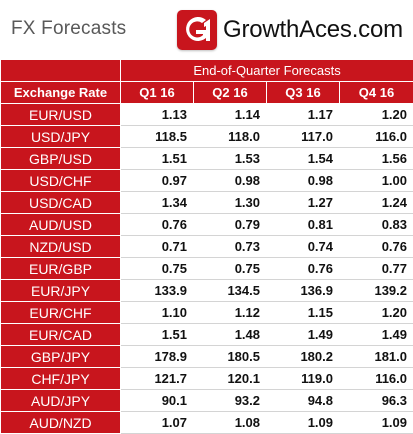  I want to click on forecast-value-cell: 180.5, so click(230, 357).